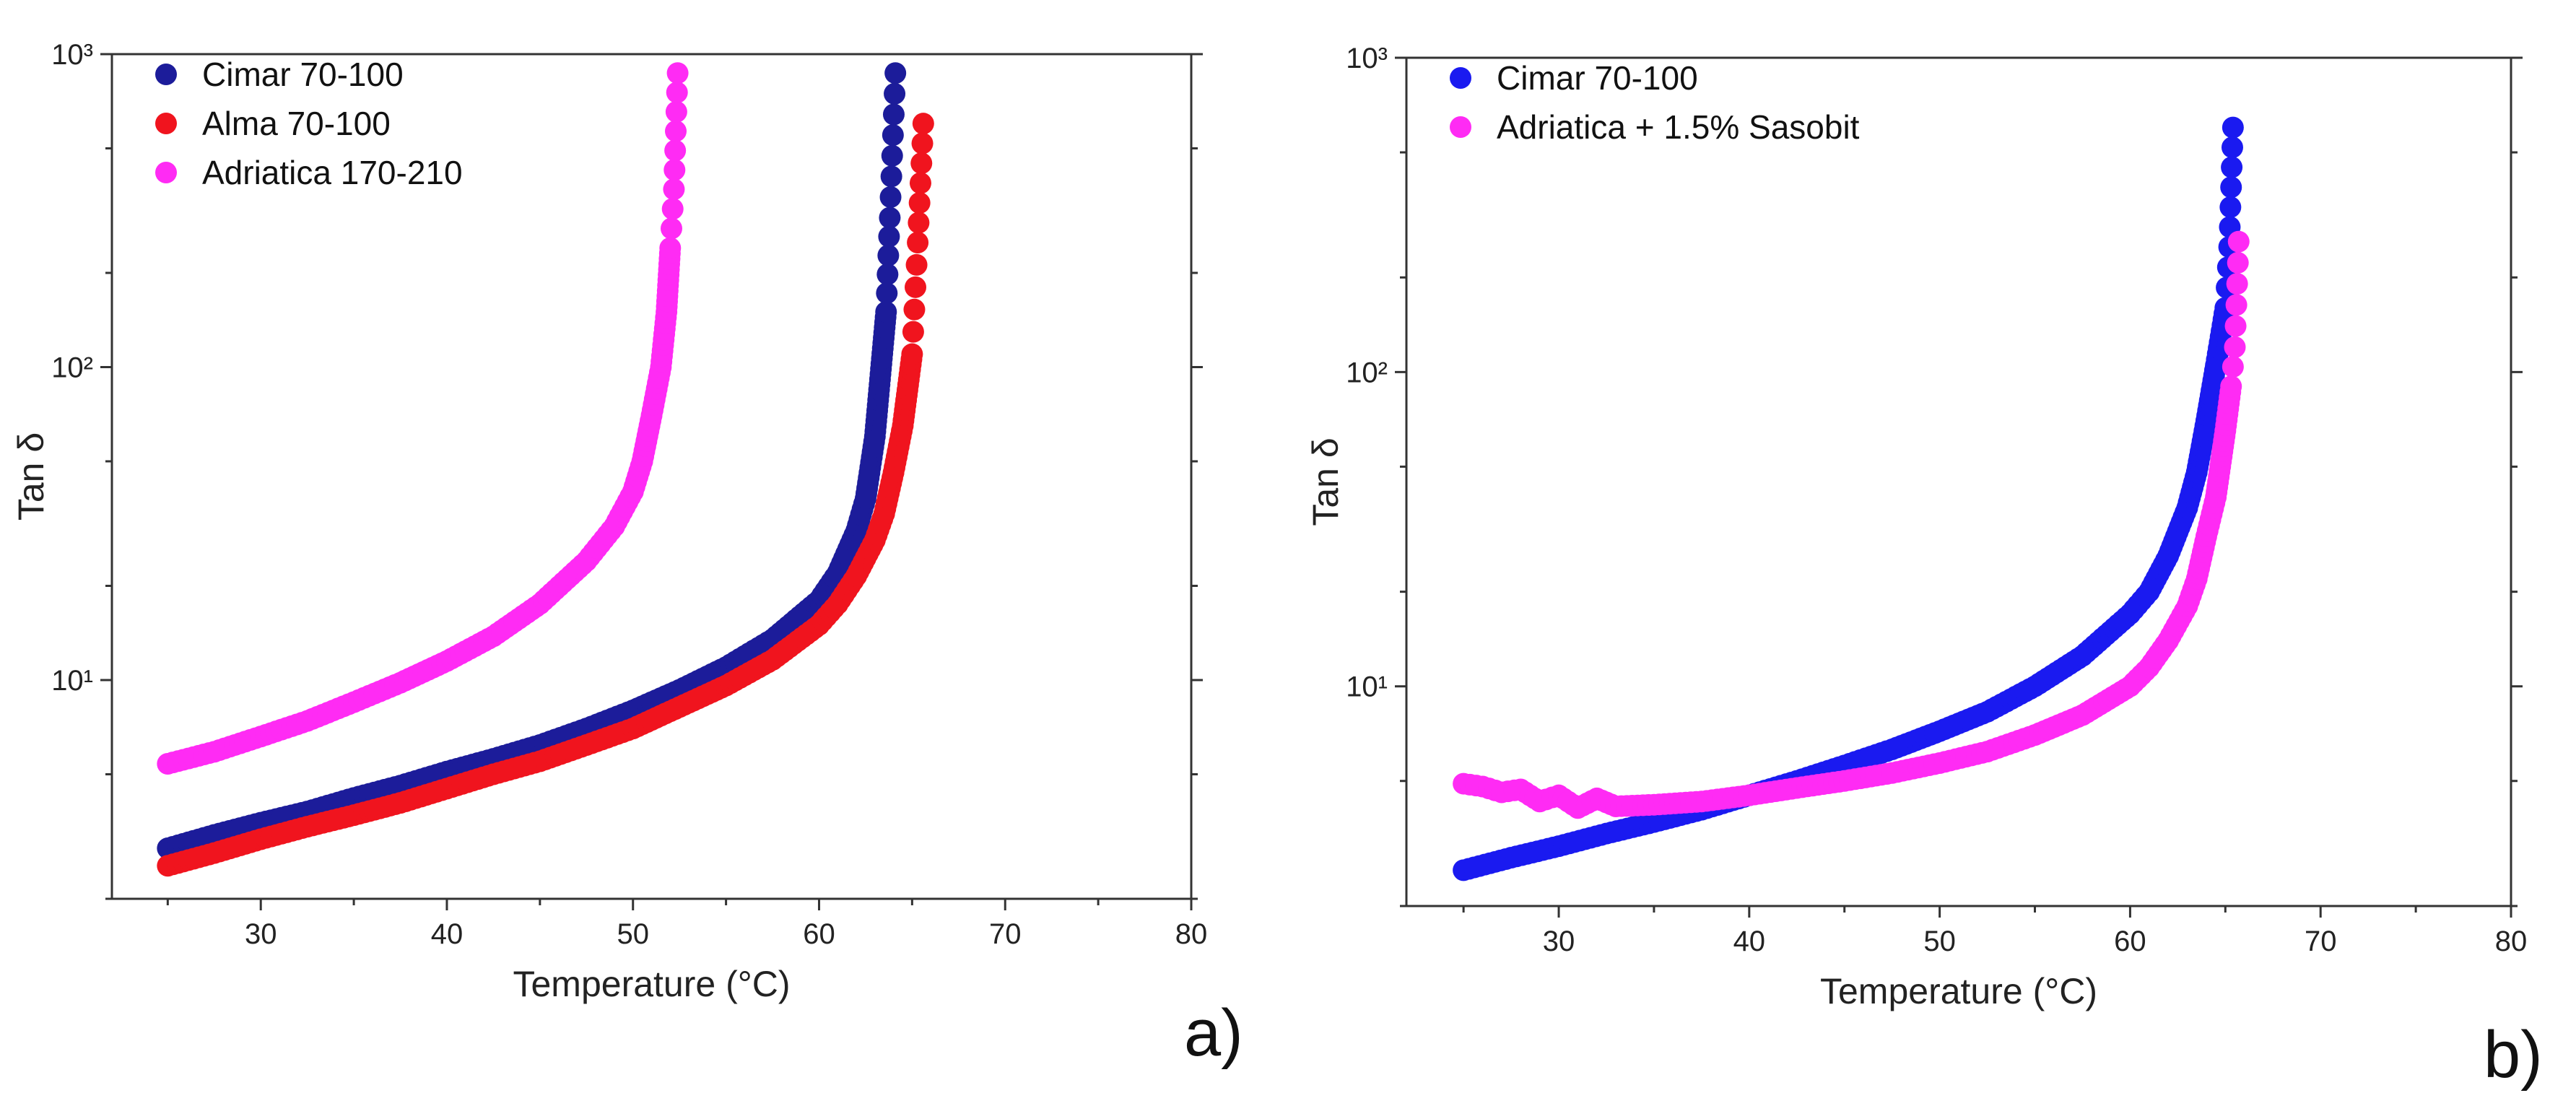  Describe the element at coordinates (1958, 991) in the screenshot. I see `x-axis-title-b: Temperature (°C)` at that location.